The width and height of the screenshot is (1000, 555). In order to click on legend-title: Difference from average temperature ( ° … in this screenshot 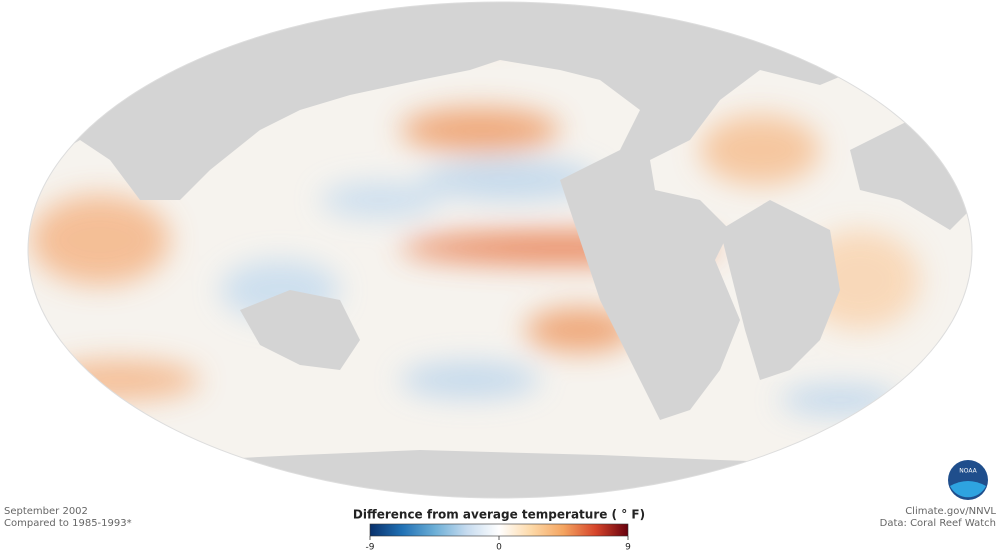, I will do `click(499, 515)`.